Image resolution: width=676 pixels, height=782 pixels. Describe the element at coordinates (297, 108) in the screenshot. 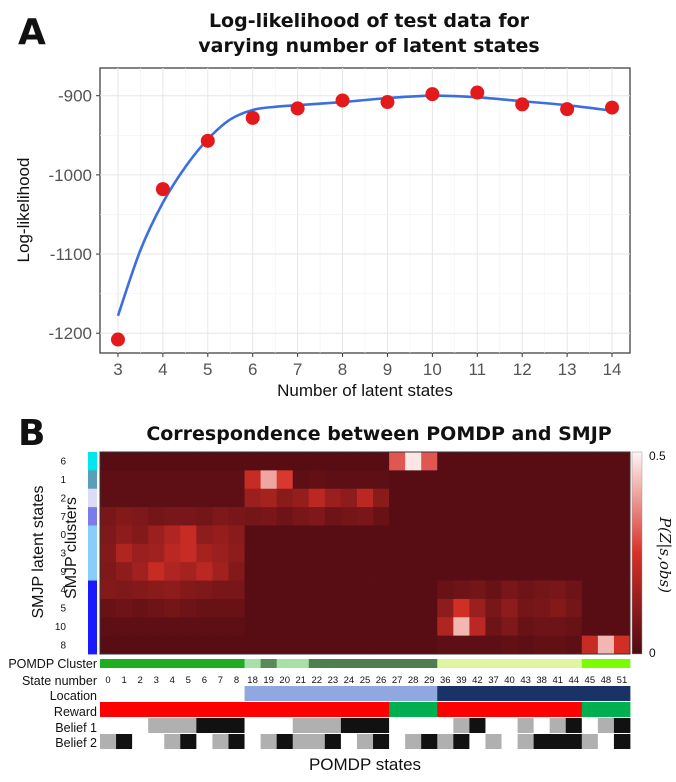

I see `data-point` at that location.